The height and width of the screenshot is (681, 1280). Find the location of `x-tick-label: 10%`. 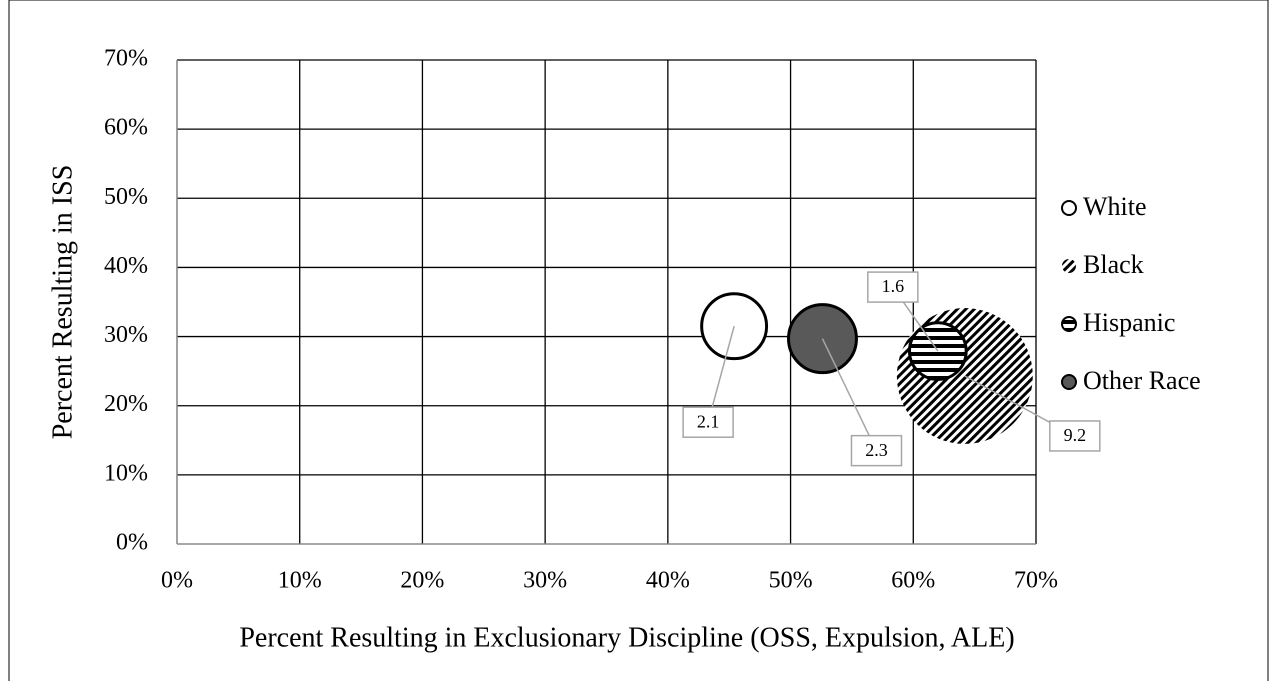

x-tick-label: 10% is located at coordinates (300, 581).